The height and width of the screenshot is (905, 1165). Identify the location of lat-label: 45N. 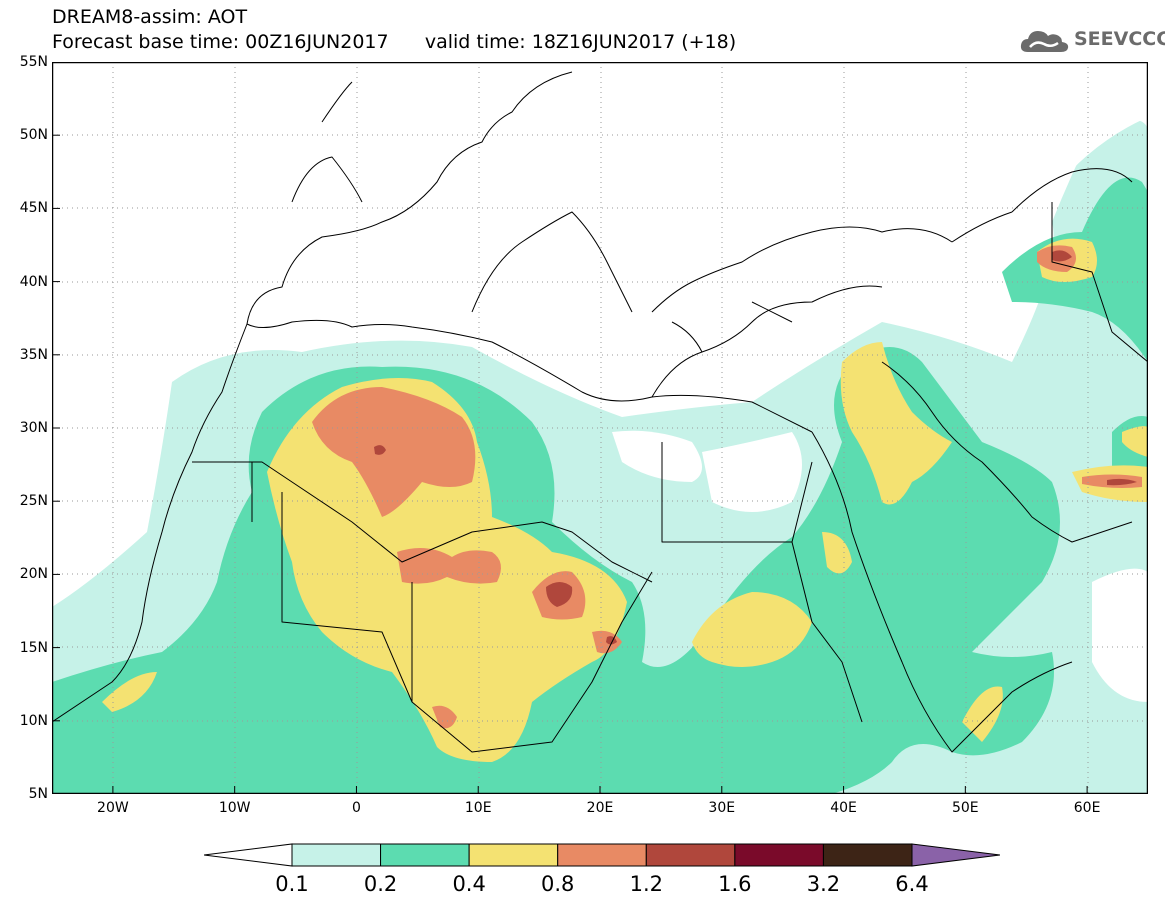
(33, 208).